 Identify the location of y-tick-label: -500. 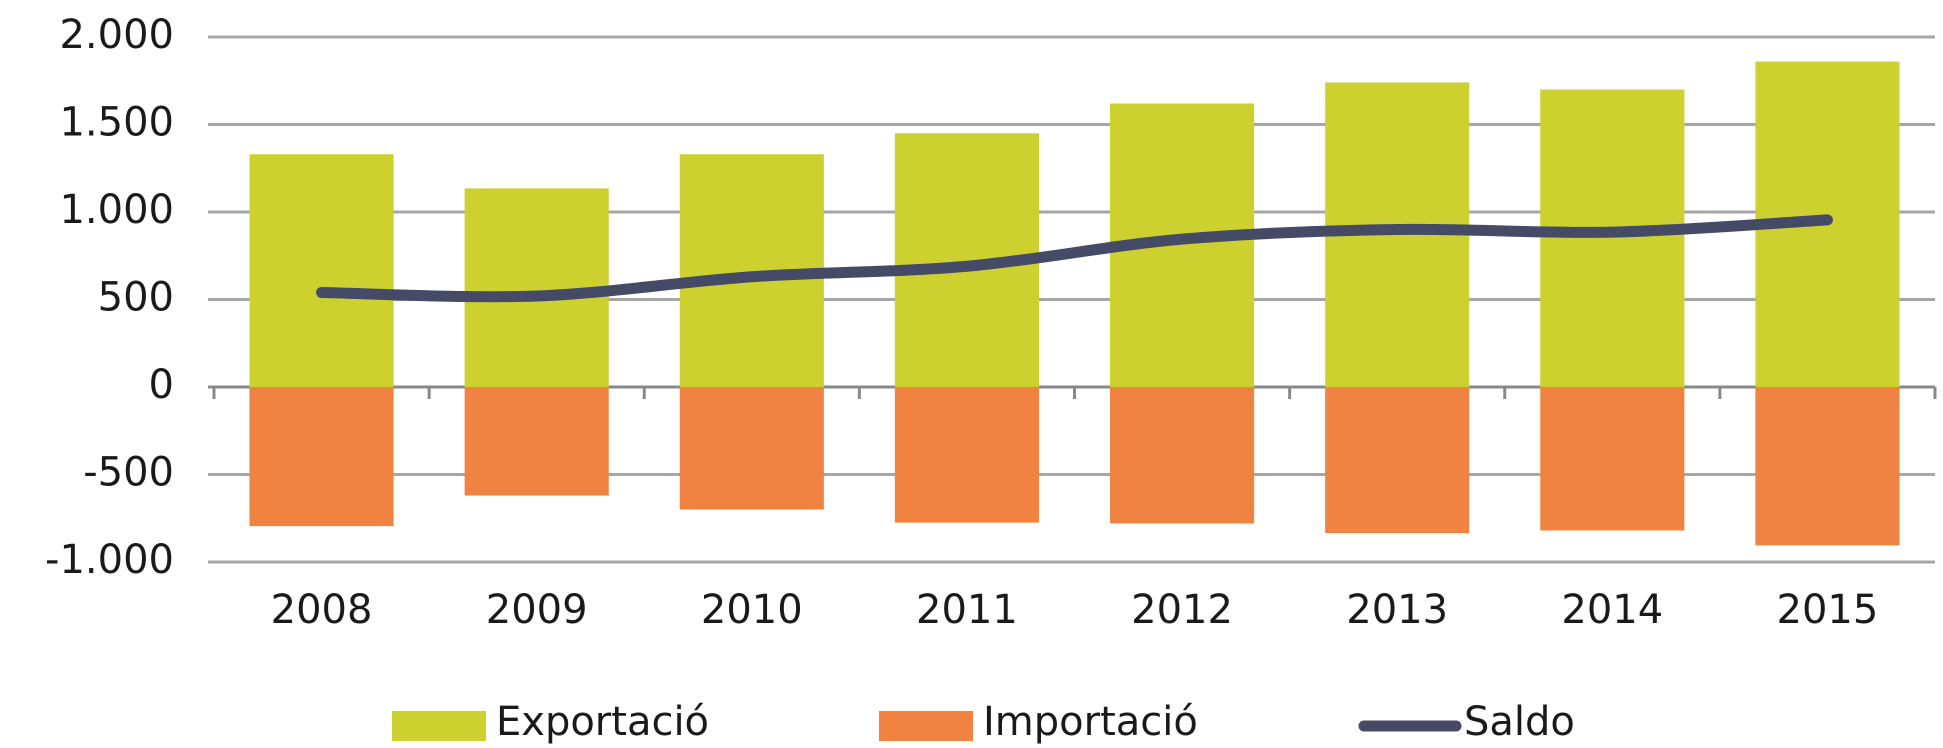
(128, 473).